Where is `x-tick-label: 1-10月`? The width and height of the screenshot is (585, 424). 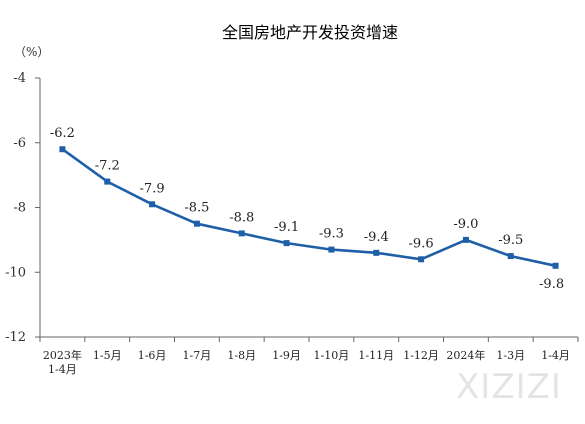
x-tick-label: 1-10月 is located at coordinates (332, 355).